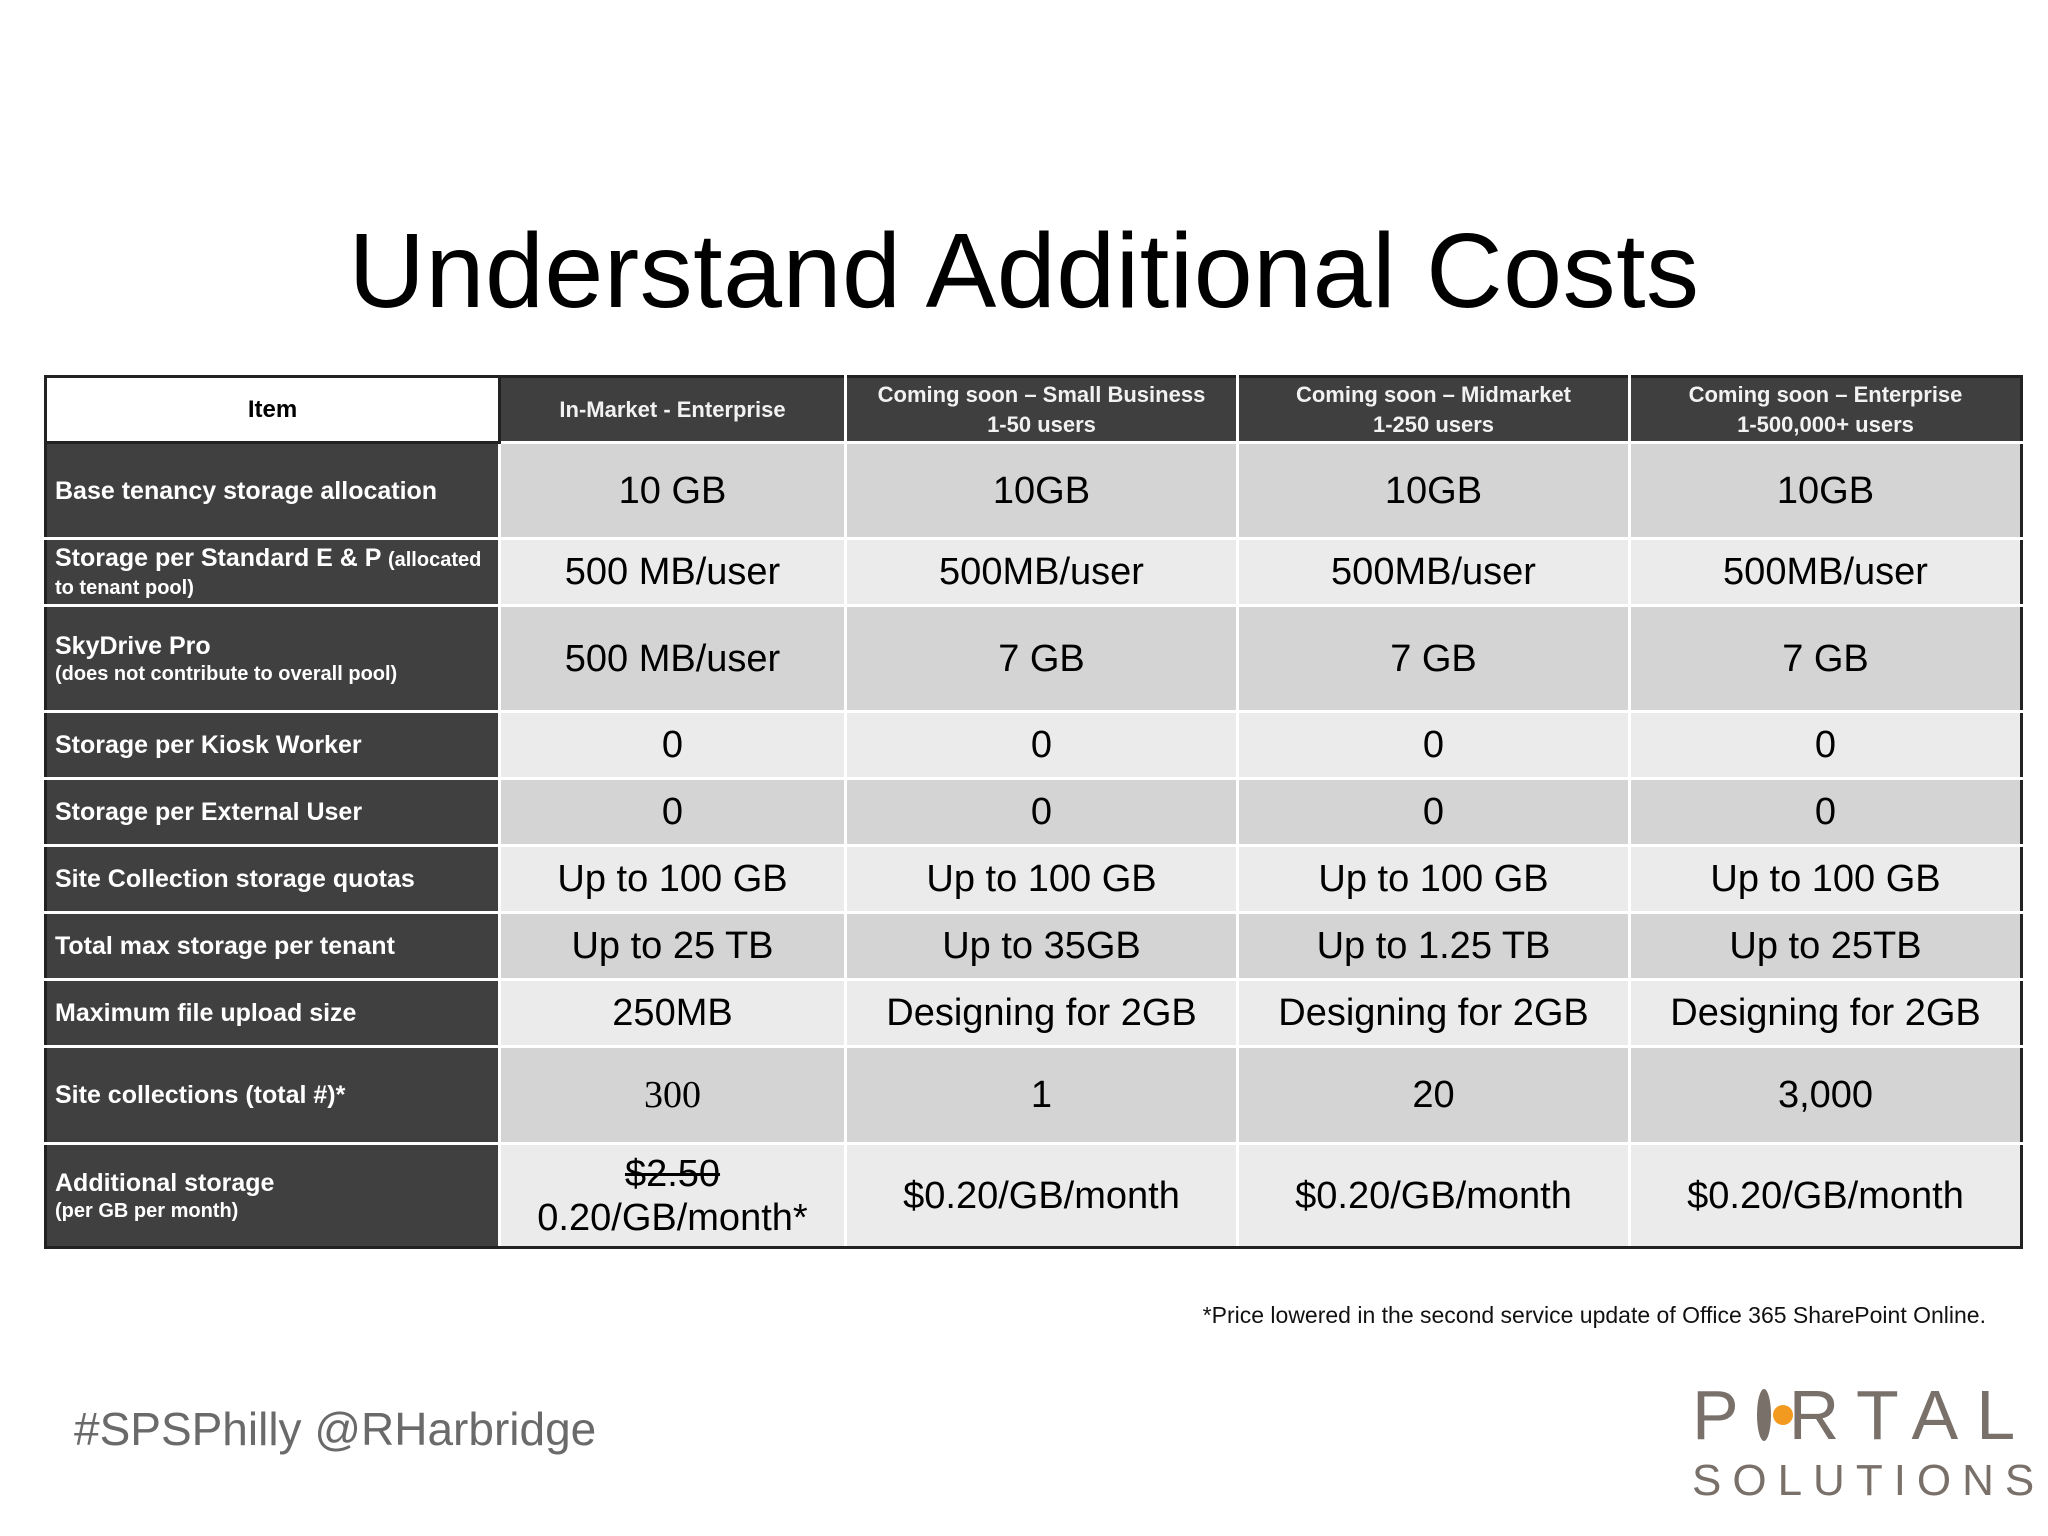 This screenshot has height=1536, width=2048. Describe the element at coordinates (1041, 946) in the screenshot. I see `table-cell: Up to 35GB` at that location.